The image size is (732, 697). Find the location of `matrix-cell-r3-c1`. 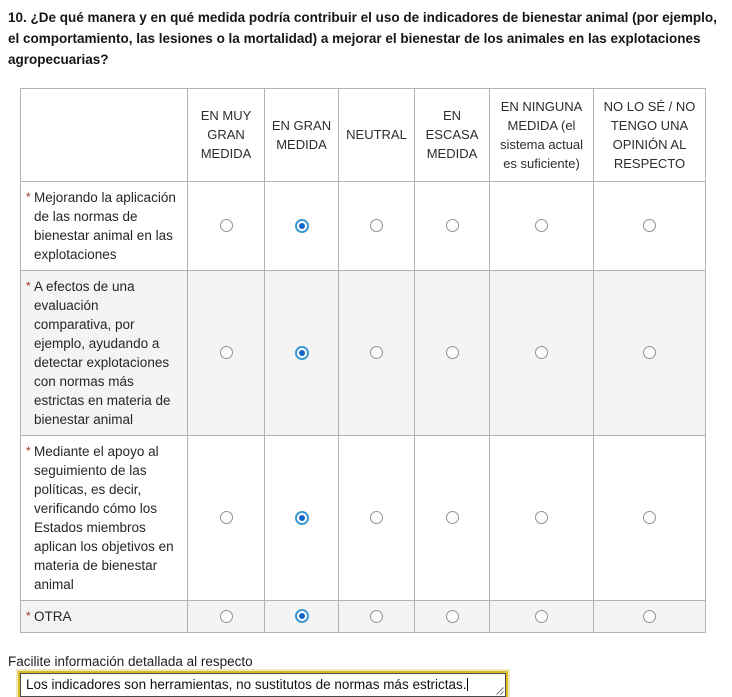

matrix-cell-r3-c1 is located at coordinates (226, 517).